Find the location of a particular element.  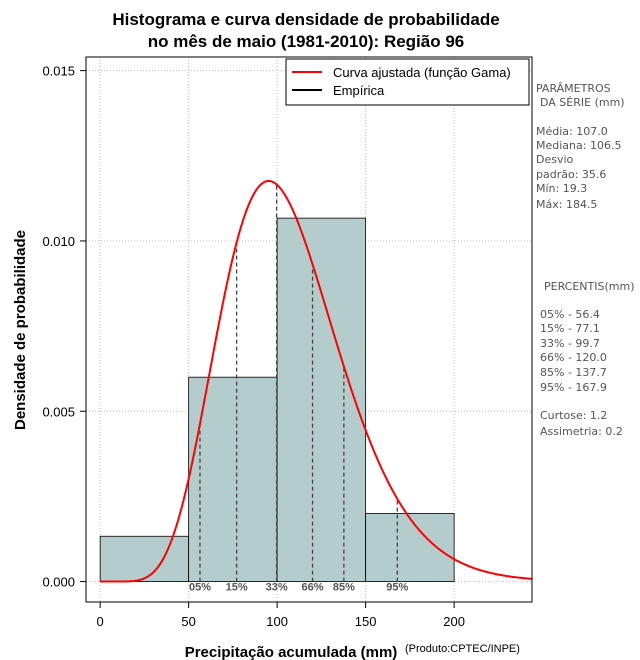

x-tick-label: 100 is located at coordinates (277, 621).